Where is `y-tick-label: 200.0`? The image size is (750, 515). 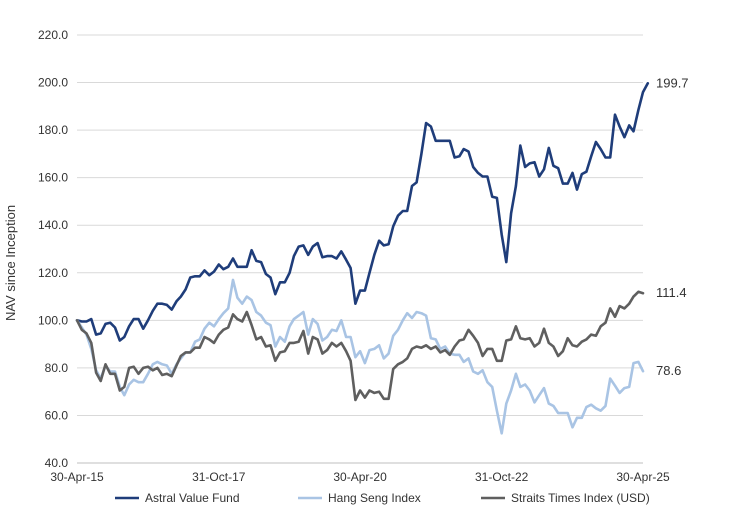 y-tick-label: 200.0 is located at coordinates (53, 83).